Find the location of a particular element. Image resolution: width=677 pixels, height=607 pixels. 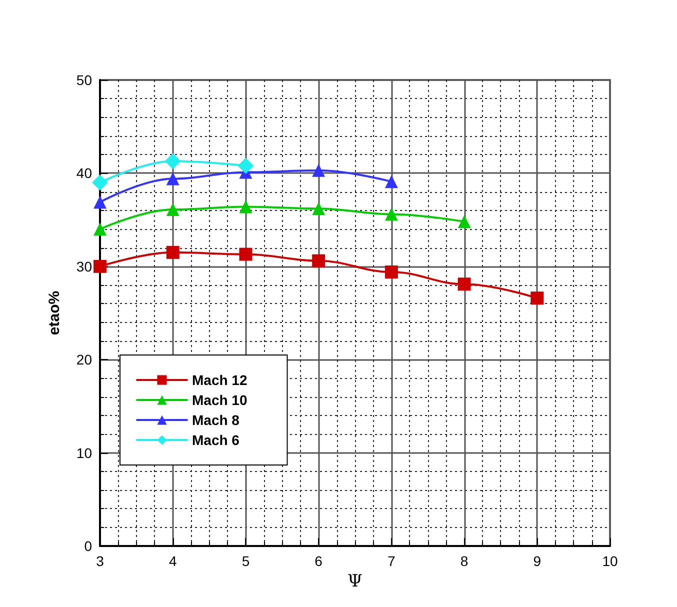

x-tick-label: 8 is located at coordinates (464, 561).